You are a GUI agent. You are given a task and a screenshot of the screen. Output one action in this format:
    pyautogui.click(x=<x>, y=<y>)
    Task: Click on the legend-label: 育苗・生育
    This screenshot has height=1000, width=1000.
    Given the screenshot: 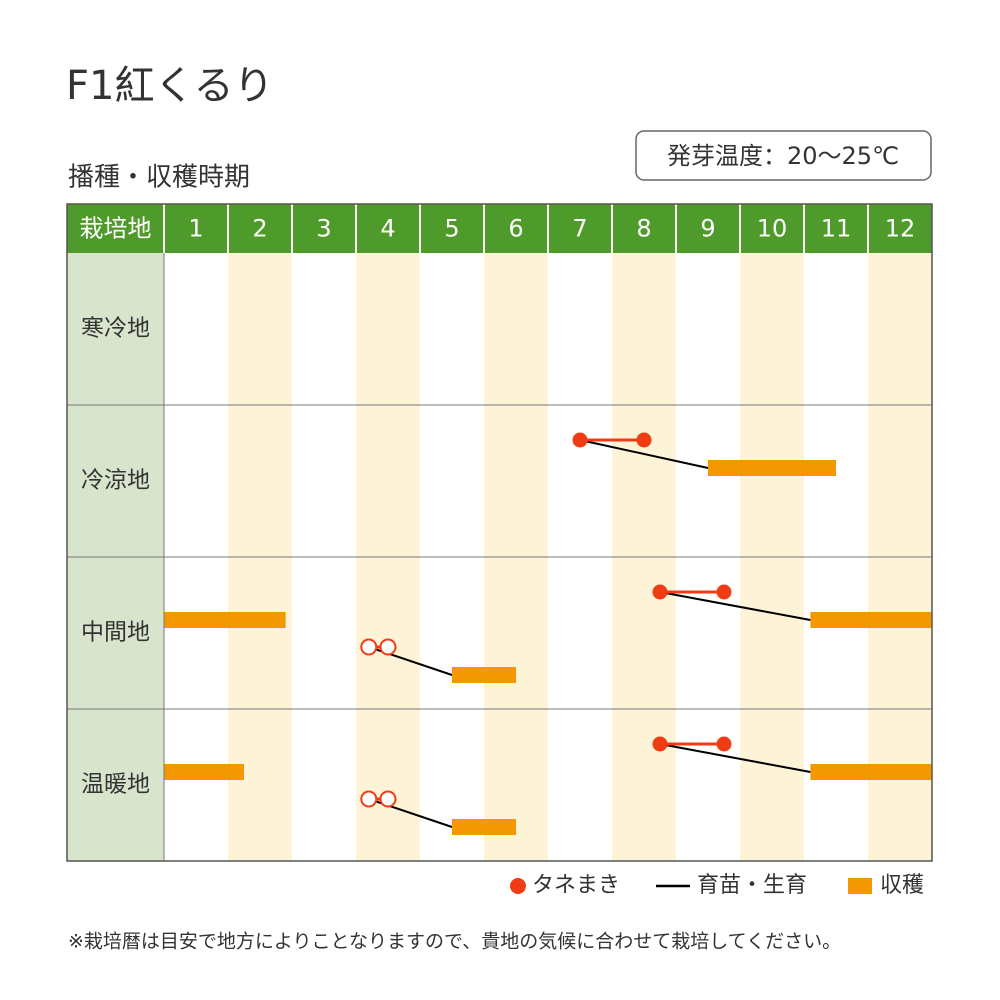 What is the action you would take?
    pyautogui.click(x=752, y=885)
    